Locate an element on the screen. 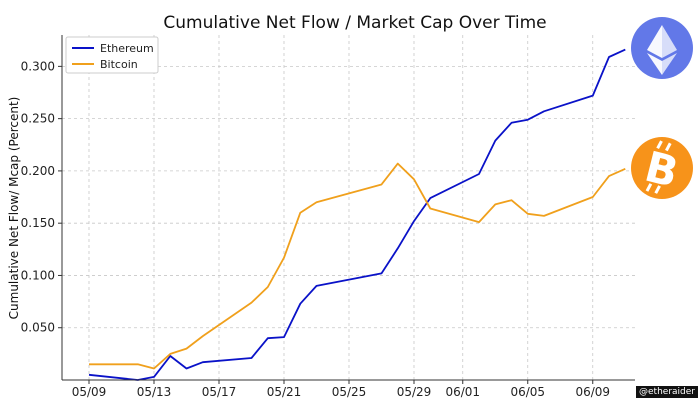 Image resolution: width=700 pixels, height=401 pixels. legend-label-bitcoin: Bitcoin is located at coordinates (119, 64).